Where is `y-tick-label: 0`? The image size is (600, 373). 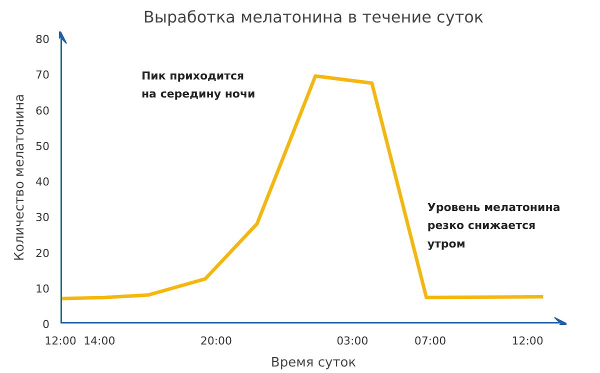 y-tick-label: 0 is located at coordinates (46, 324).